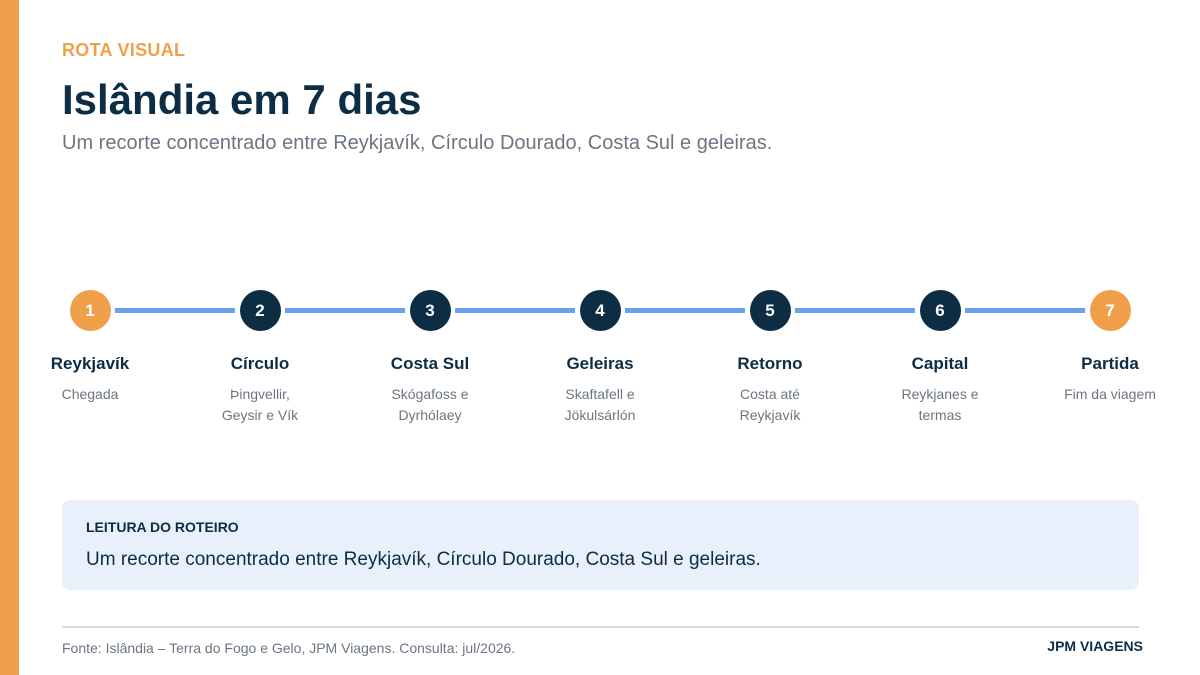  What do you see at coordinates (90, 394) in the screenshot?
I see `step-description: Chegada` at bounding box center [90, 394].